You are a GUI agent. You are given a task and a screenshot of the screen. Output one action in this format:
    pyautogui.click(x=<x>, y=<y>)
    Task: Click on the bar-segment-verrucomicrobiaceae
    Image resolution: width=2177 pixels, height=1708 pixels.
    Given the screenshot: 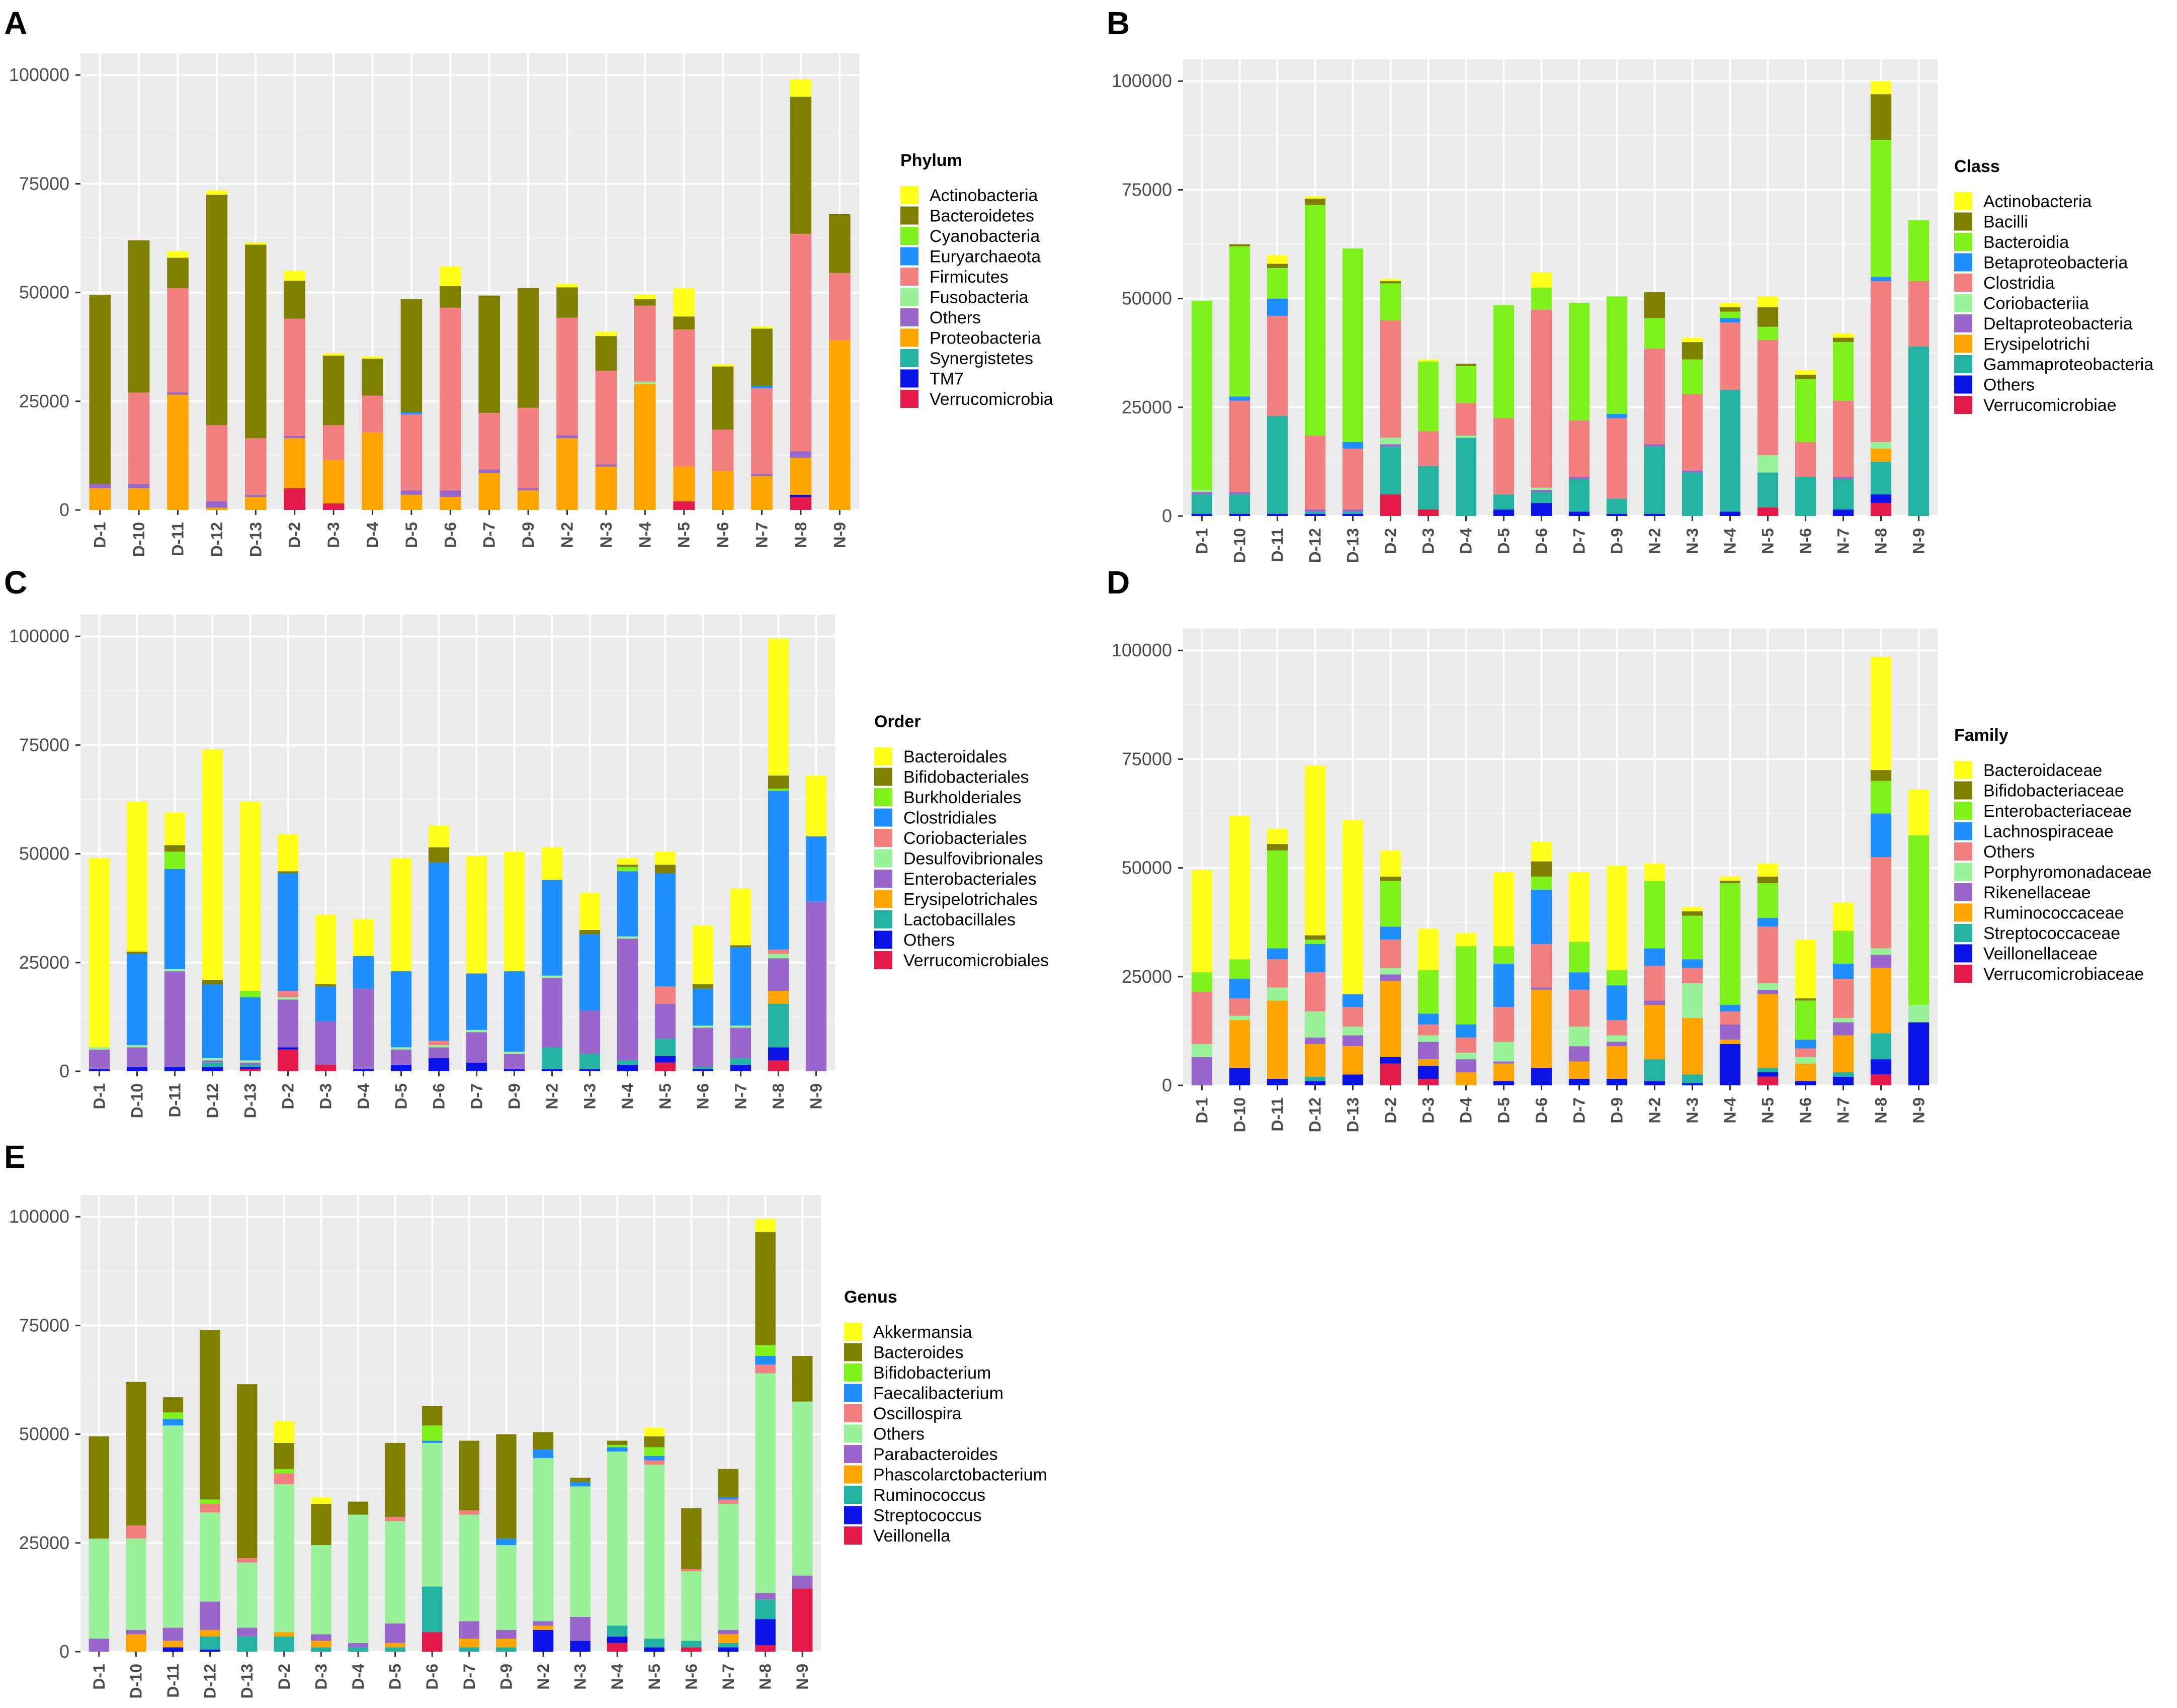 What is the action you would take?
    pyautogui.click(x=1768, y=1080)
    